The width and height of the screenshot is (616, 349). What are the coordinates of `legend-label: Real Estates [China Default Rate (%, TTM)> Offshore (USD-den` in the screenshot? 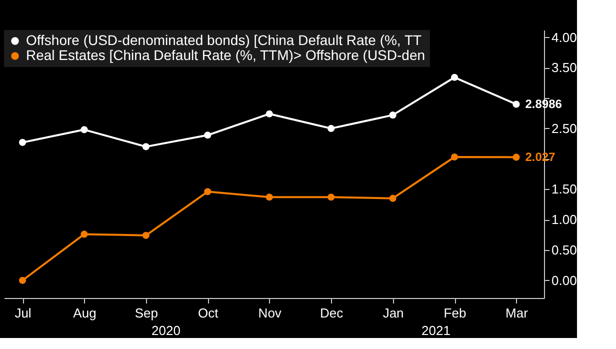 It's located at (226, 55).